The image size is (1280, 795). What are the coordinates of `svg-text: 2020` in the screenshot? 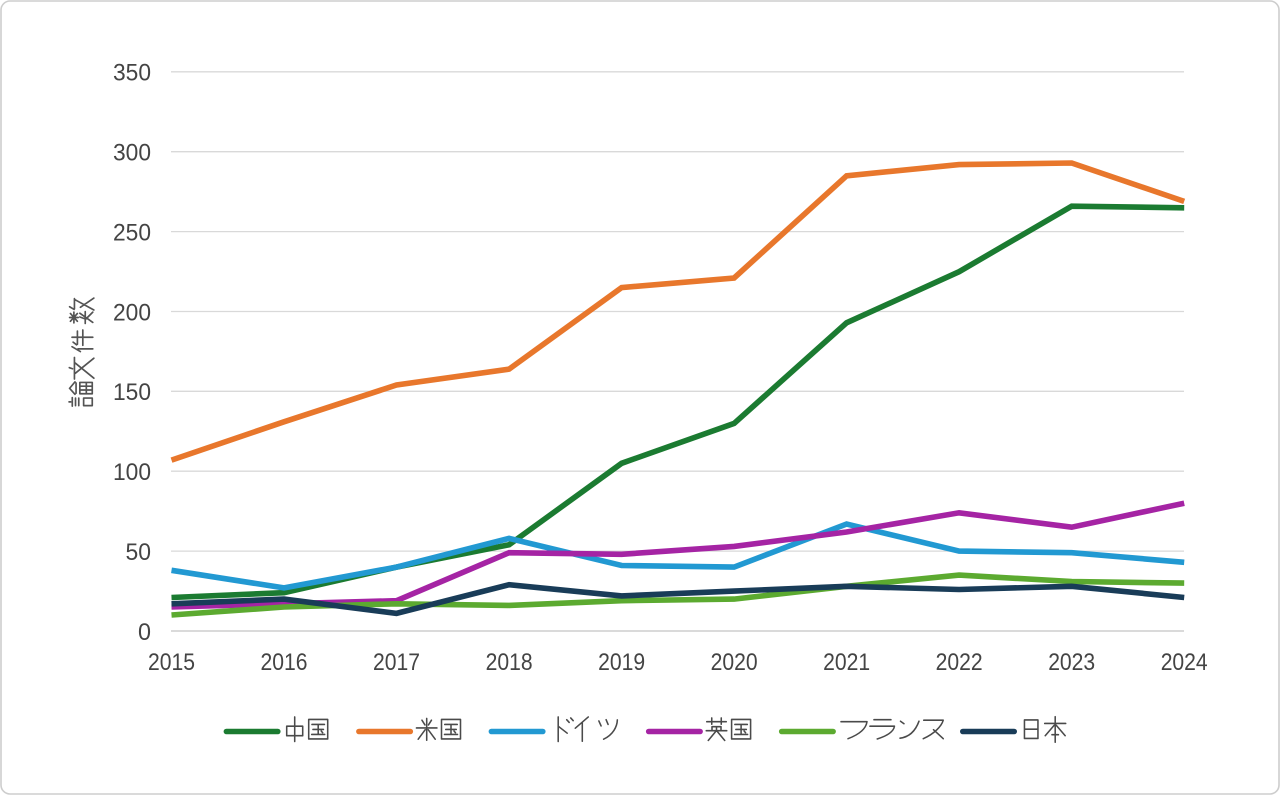 It's located at (734, 662).